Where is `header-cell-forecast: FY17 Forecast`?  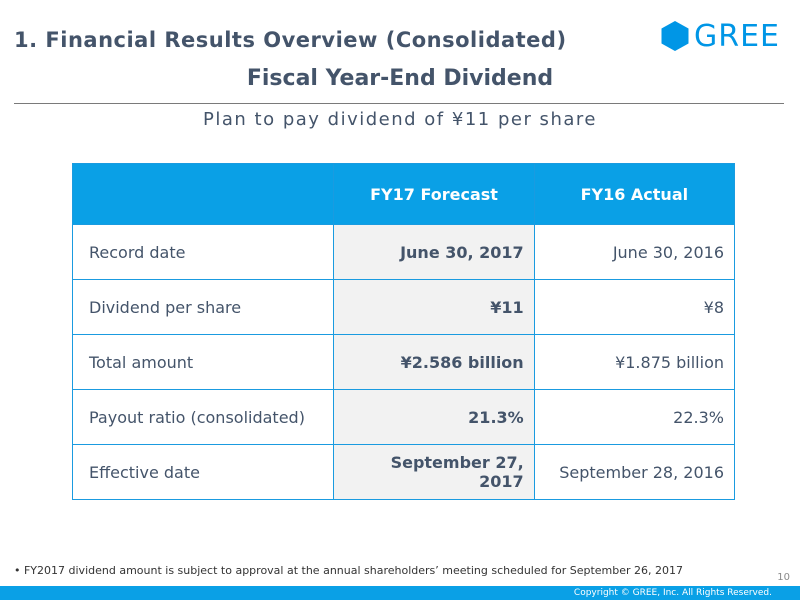 header-cell-forecast: FY17 Forecast is located at coordinates (434, 194).